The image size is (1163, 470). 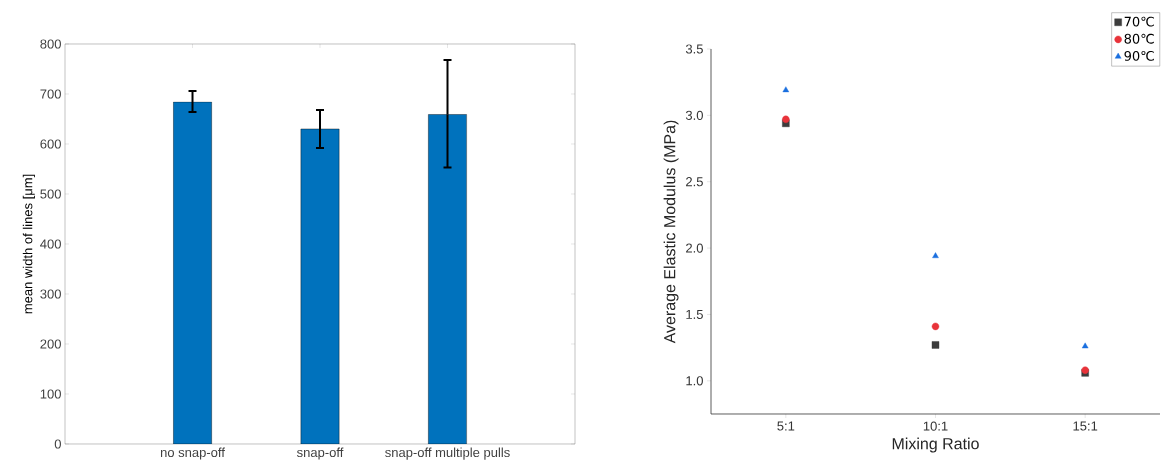 I want to click on y-tick-label: 3.0, so click(x=694, y=115).